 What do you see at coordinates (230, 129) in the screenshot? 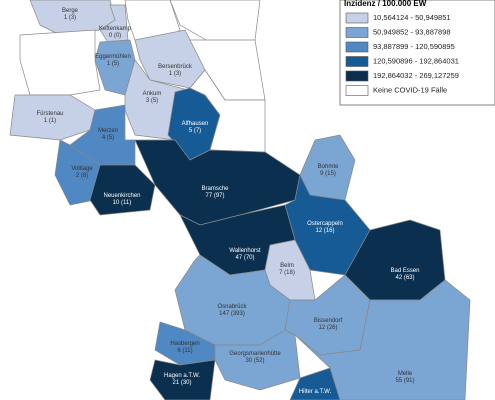
I see `region-name: Rieste` at bounding box center [230, 129].